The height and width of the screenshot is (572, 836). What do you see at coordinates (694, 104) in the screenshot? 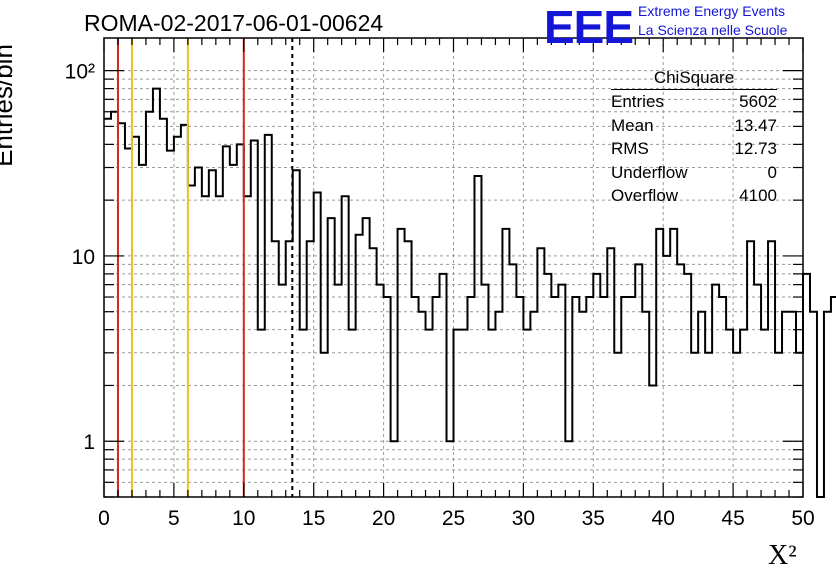
I see `stats-row-entries: Entries 5602` at bounding box center [694, 104].